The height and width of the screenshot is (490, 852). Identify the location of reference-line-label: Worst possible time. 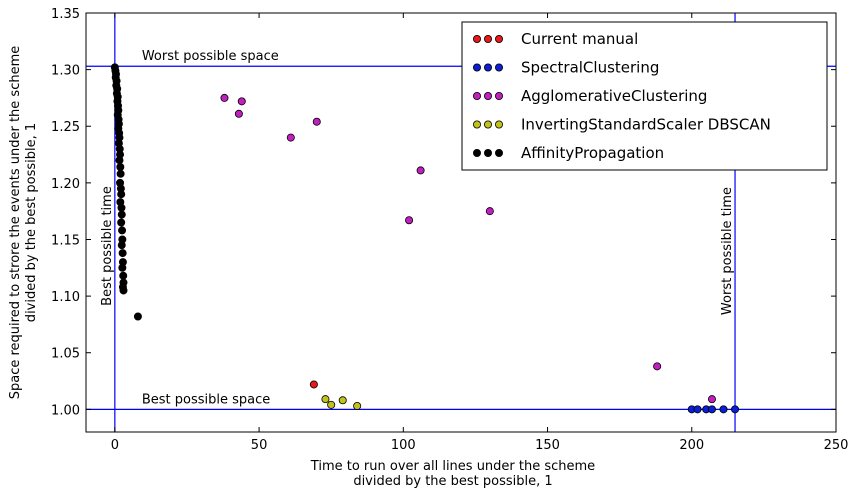
(727, 251).